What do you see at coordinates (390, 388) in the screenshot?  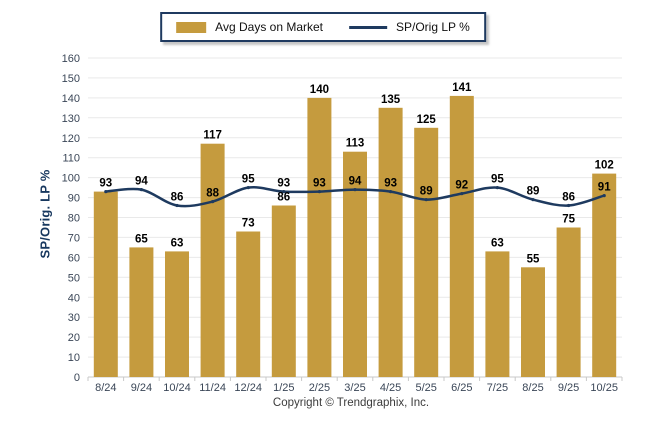 I see `x-tick-label: 4/25` at bounding box center [390, 388].